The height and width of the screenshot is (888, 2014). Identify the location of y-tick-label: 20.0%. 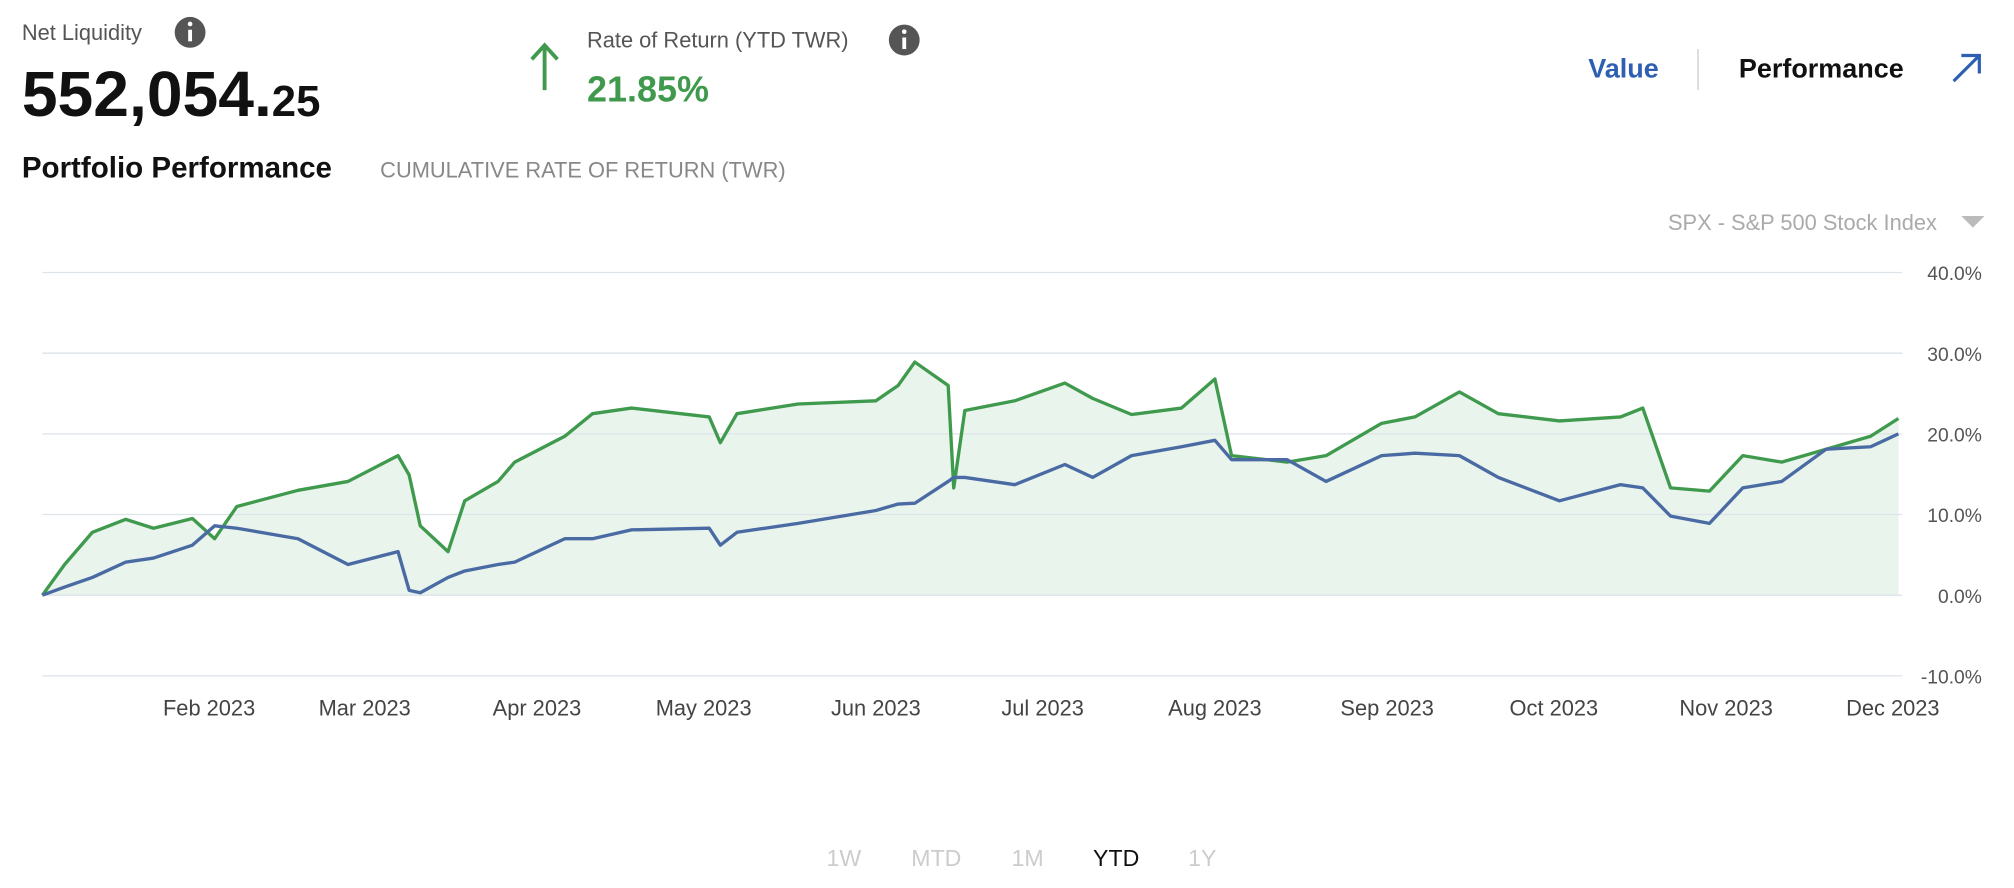
(1954, 436).